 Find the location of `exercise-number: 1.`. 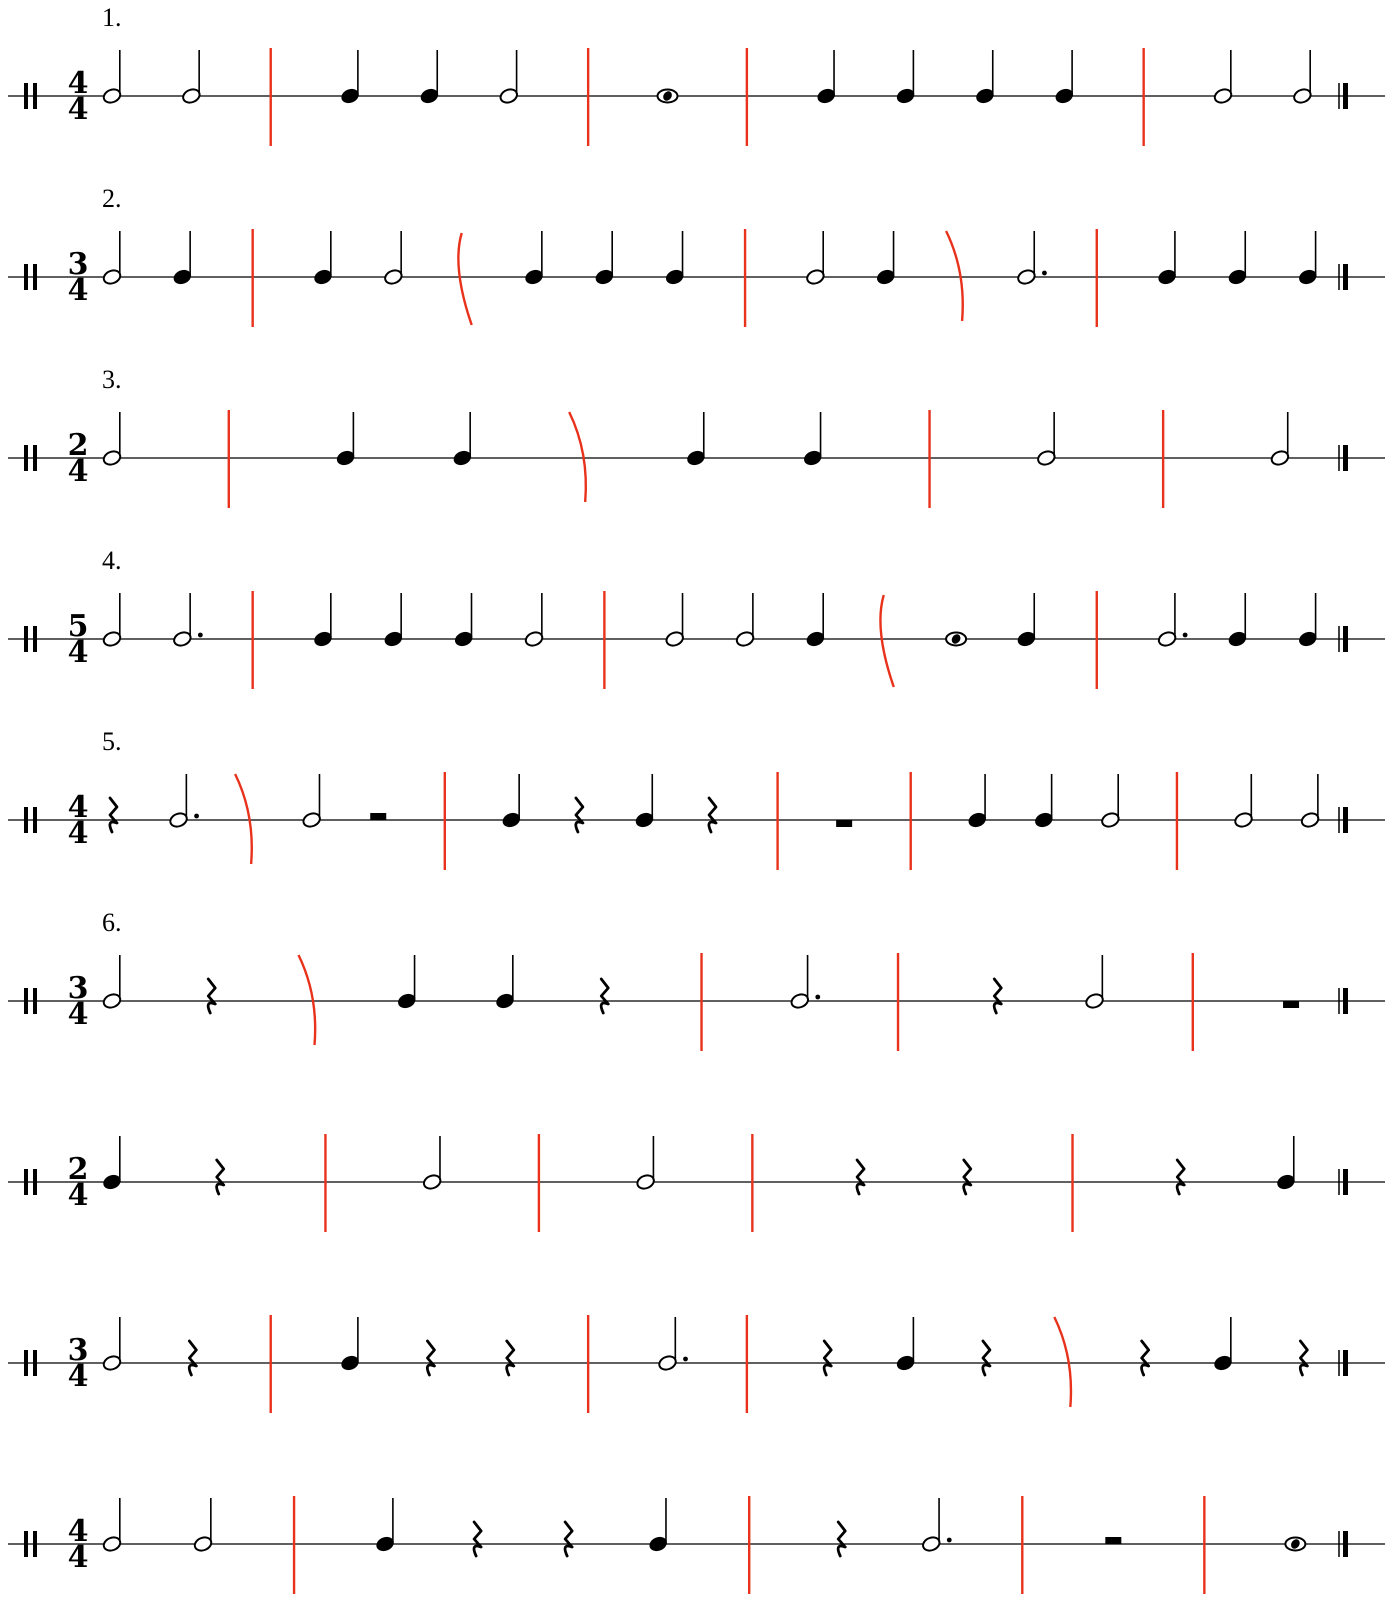

exercise-number: 1. is located at coordinates (112, 17).